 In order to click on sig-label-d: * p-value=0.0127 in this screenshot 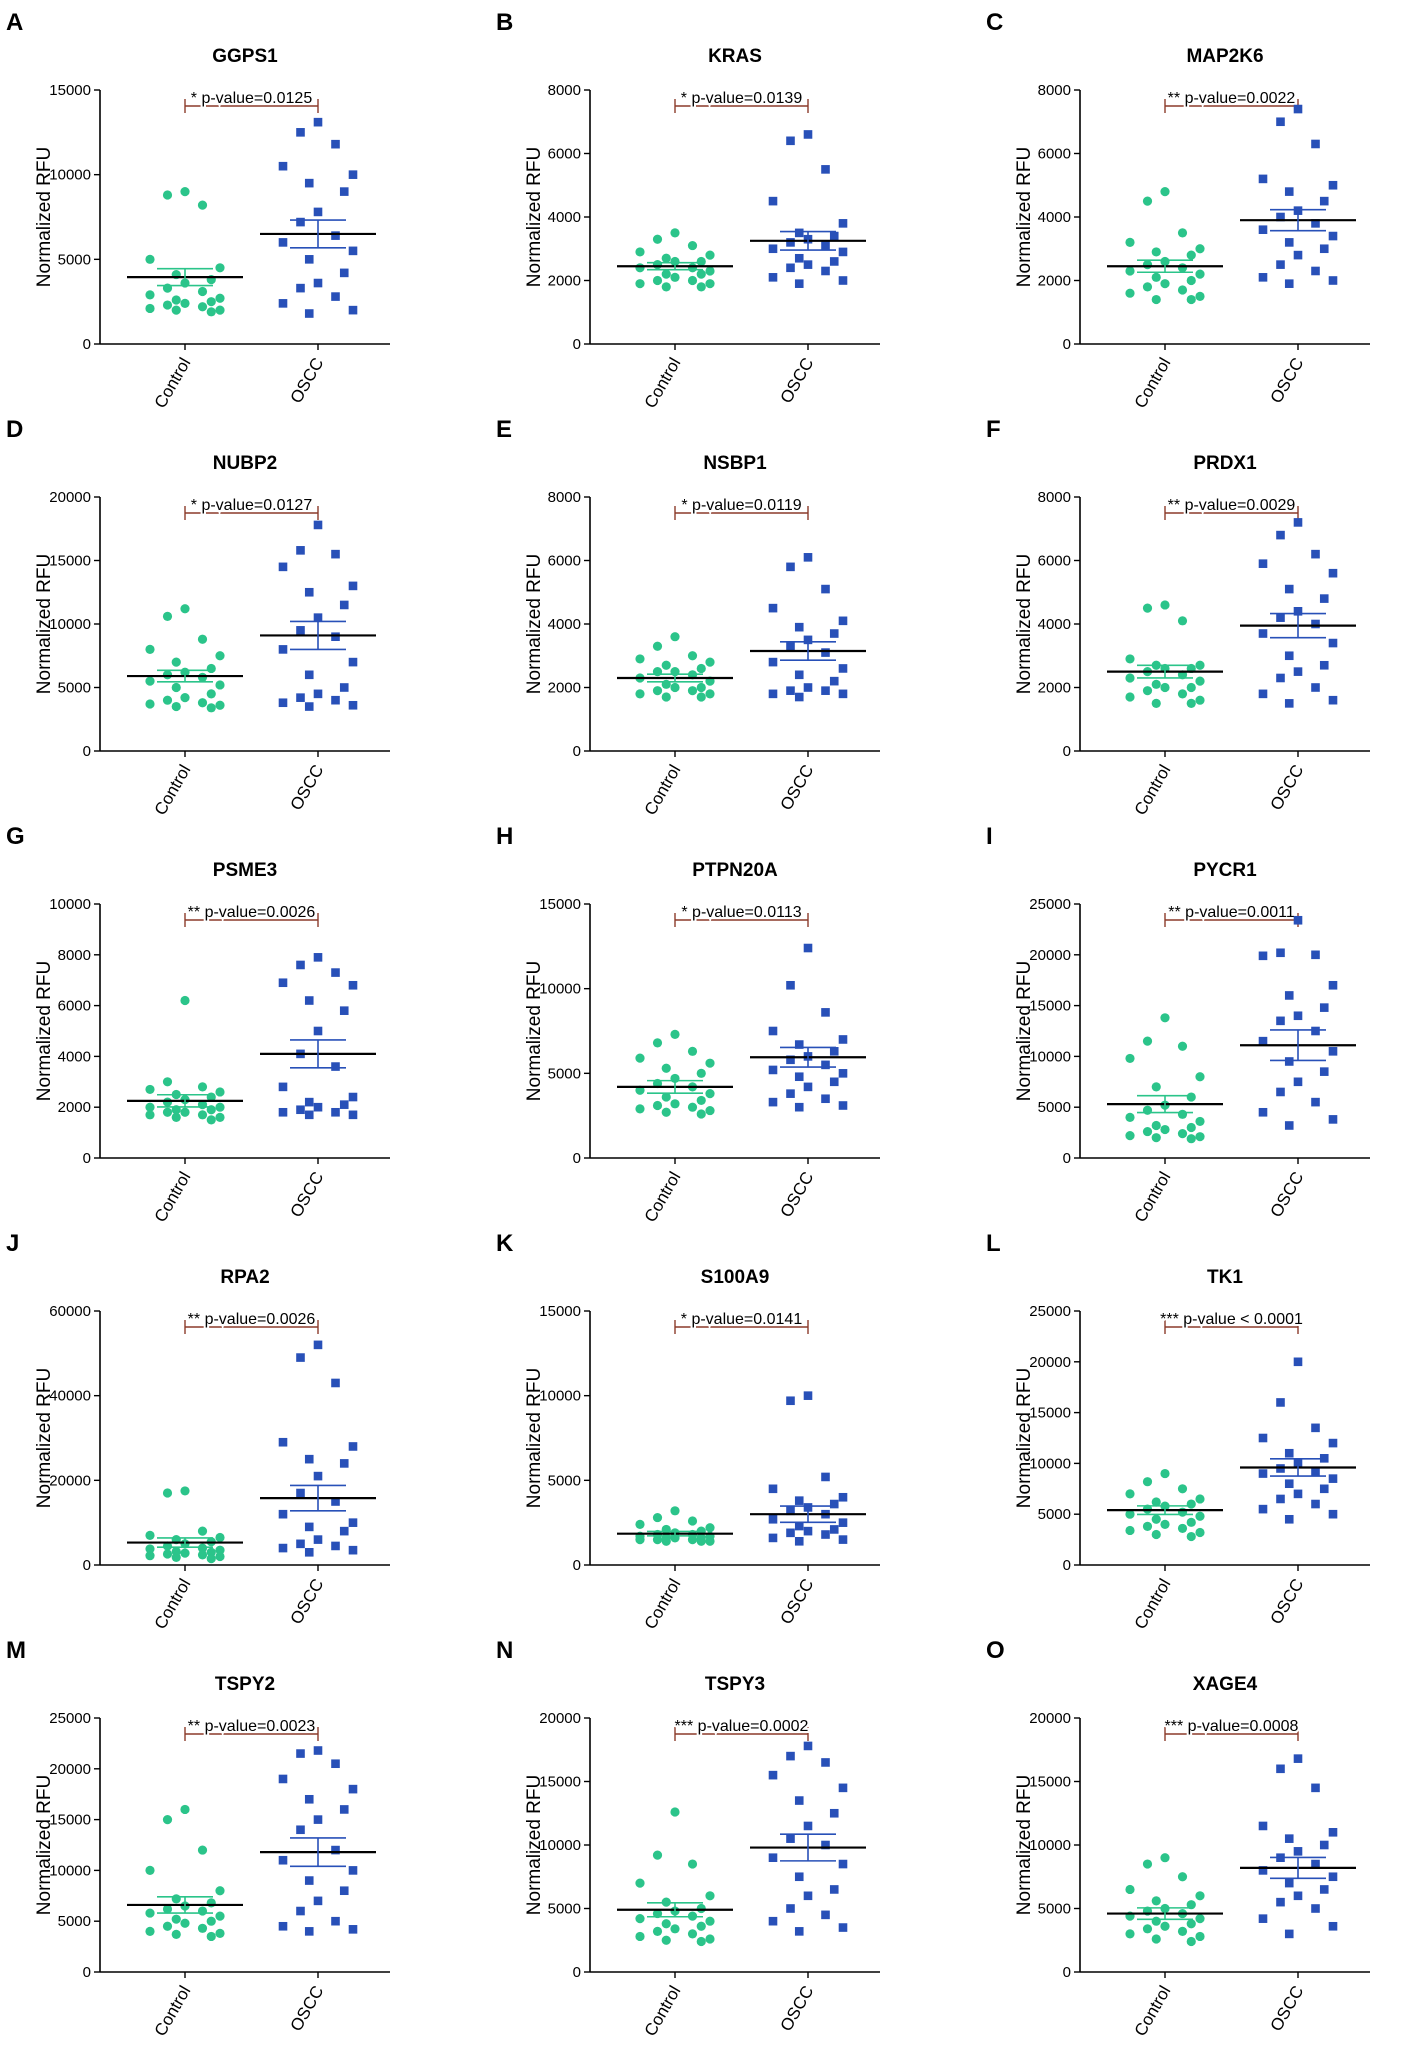, I will do `click(252, 505)`.